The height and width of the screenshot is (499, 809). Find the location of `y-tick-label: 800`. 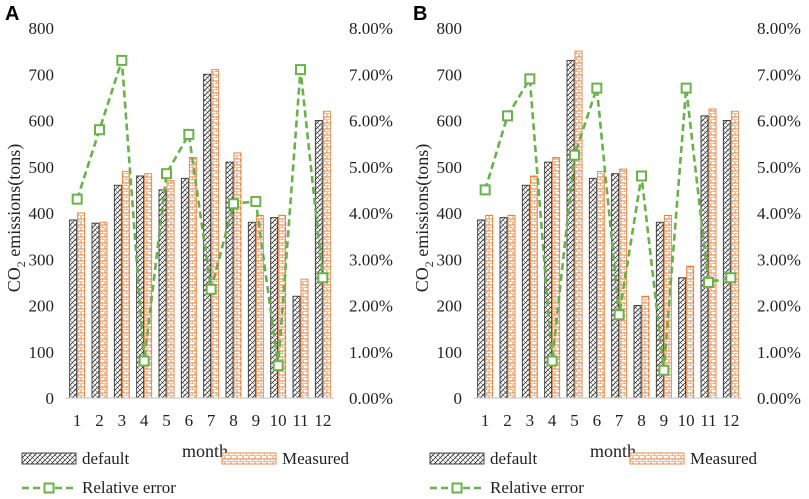

y-tick-label: 800 is located at coordinates (42, 28).